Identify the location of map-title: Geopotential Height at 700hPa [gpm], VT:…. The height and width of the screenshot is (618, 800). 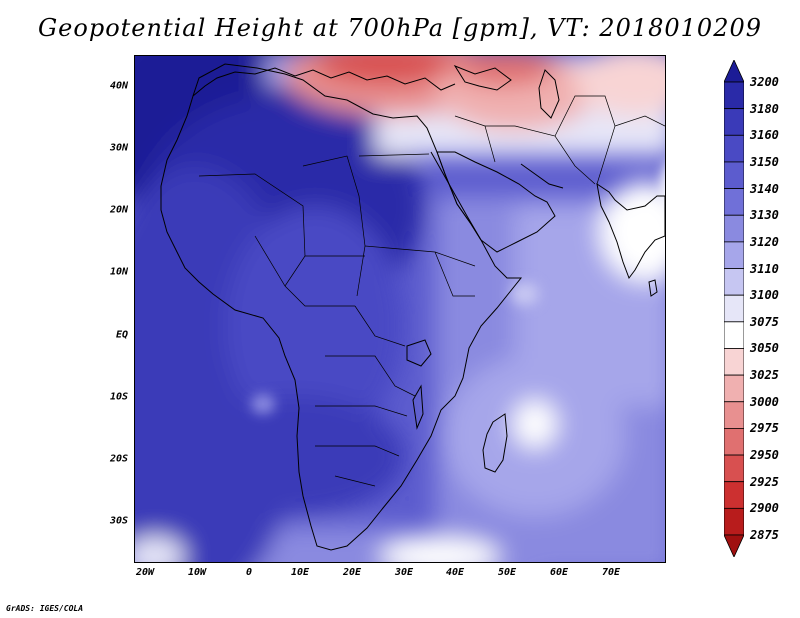
(400, 28).